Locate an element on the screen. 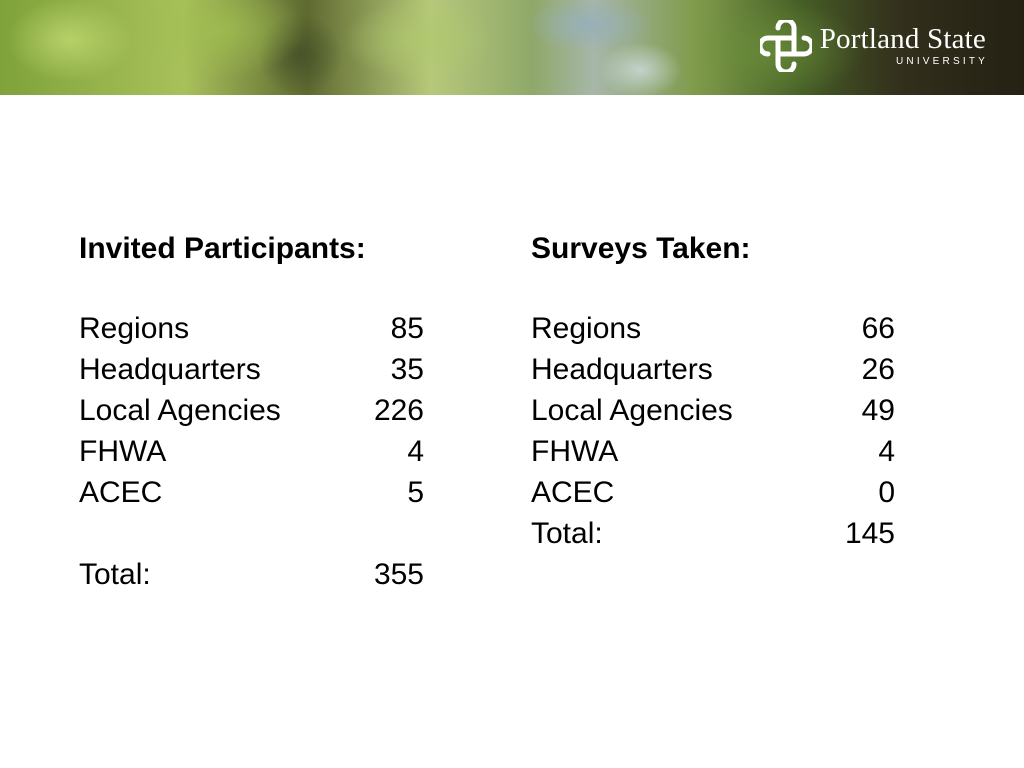 This screenshot has width=1024, height=768. row-value: 35 is located at coordinates (407, 369).